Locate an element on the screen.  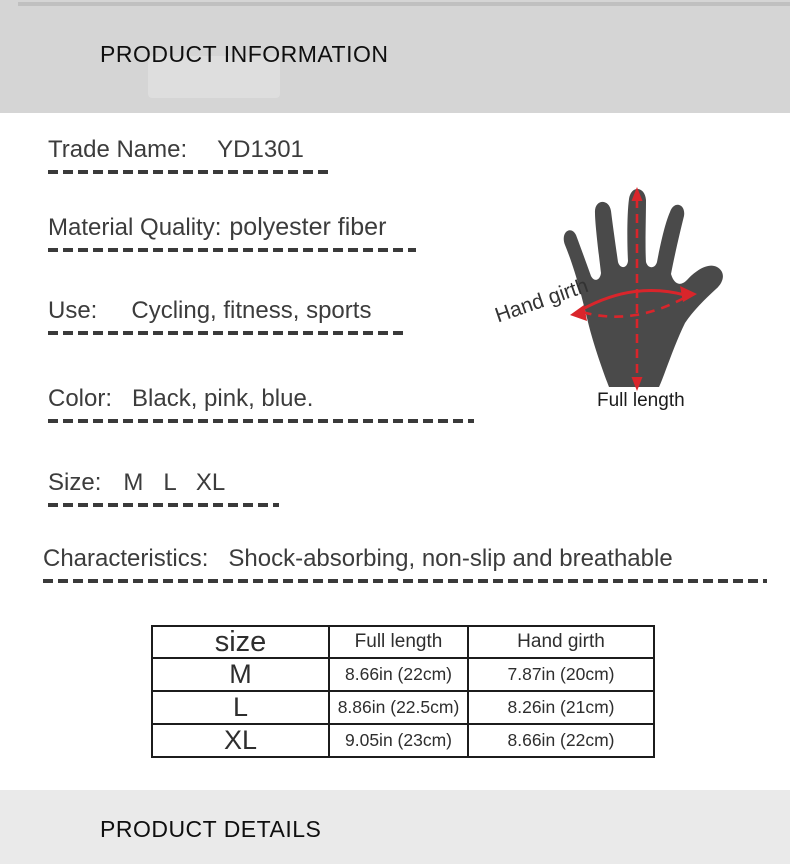
cell-size: XL is located at coordinates (240, 740).